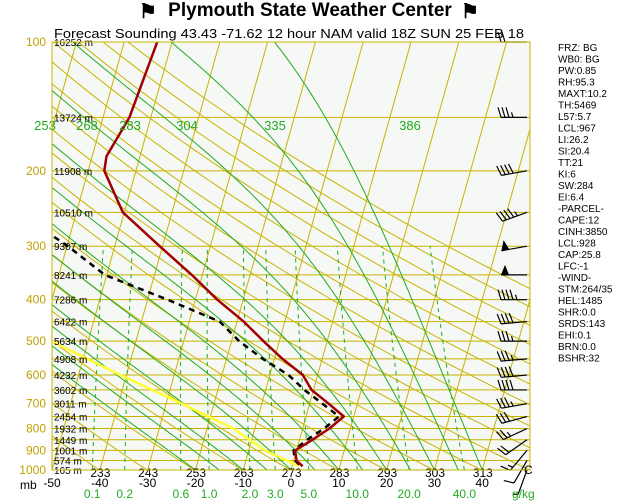  I want to click on mixing-ratio-label: 2.0, so click(250, 494).